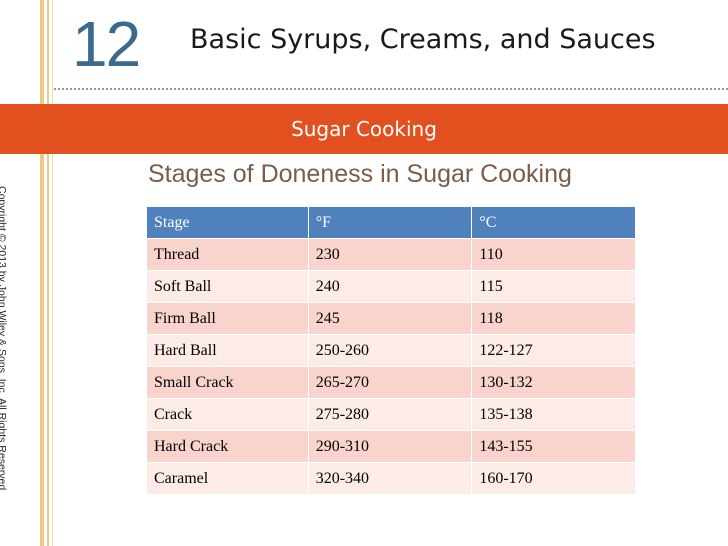 The height and width of the screenshot is (546, 728). What do you see at coordinates (227, 286) in the screenshot?
I see `stage-cell: Soft Ball` at bounding box center [227, 286].